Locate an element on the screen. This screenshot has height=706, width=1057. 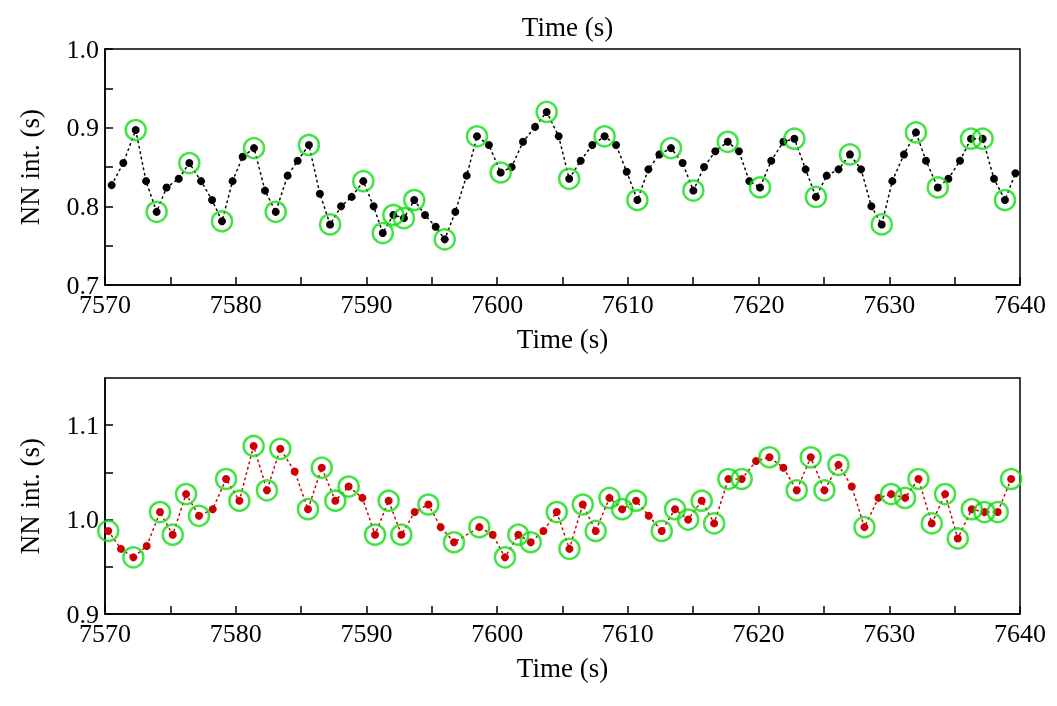
chart-title: Time (s) is located at coordinates (567, 26).